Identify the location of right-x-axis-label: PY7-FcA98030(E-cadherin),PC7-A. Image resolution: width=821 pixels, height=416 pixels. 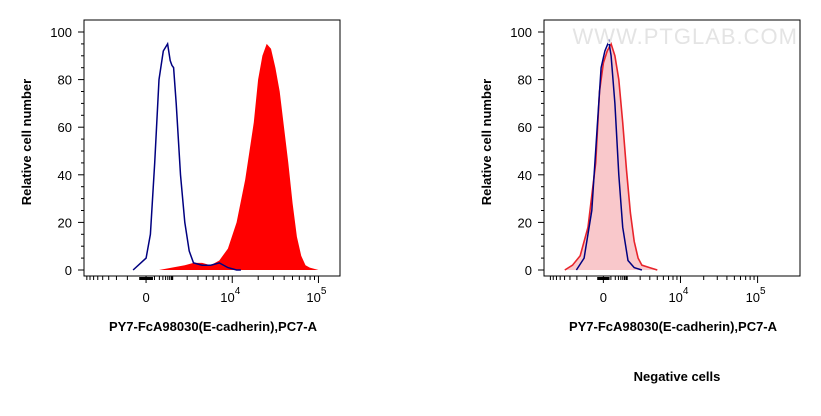
(673, 326).